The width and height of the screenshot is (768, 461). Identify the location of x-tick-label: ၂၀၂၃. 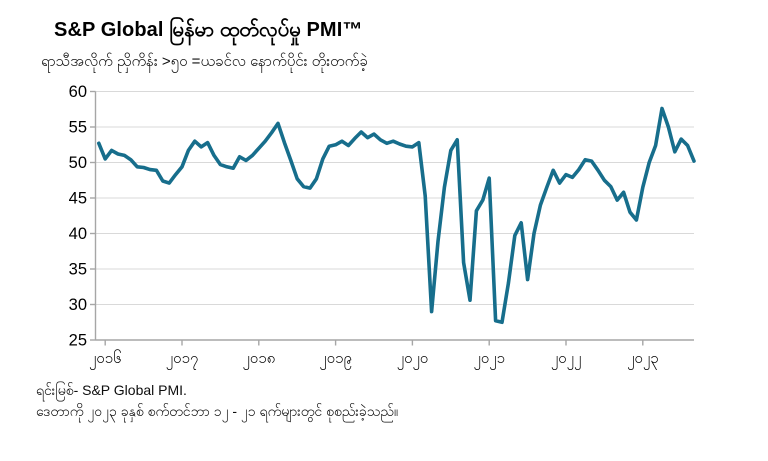
(643, 360).